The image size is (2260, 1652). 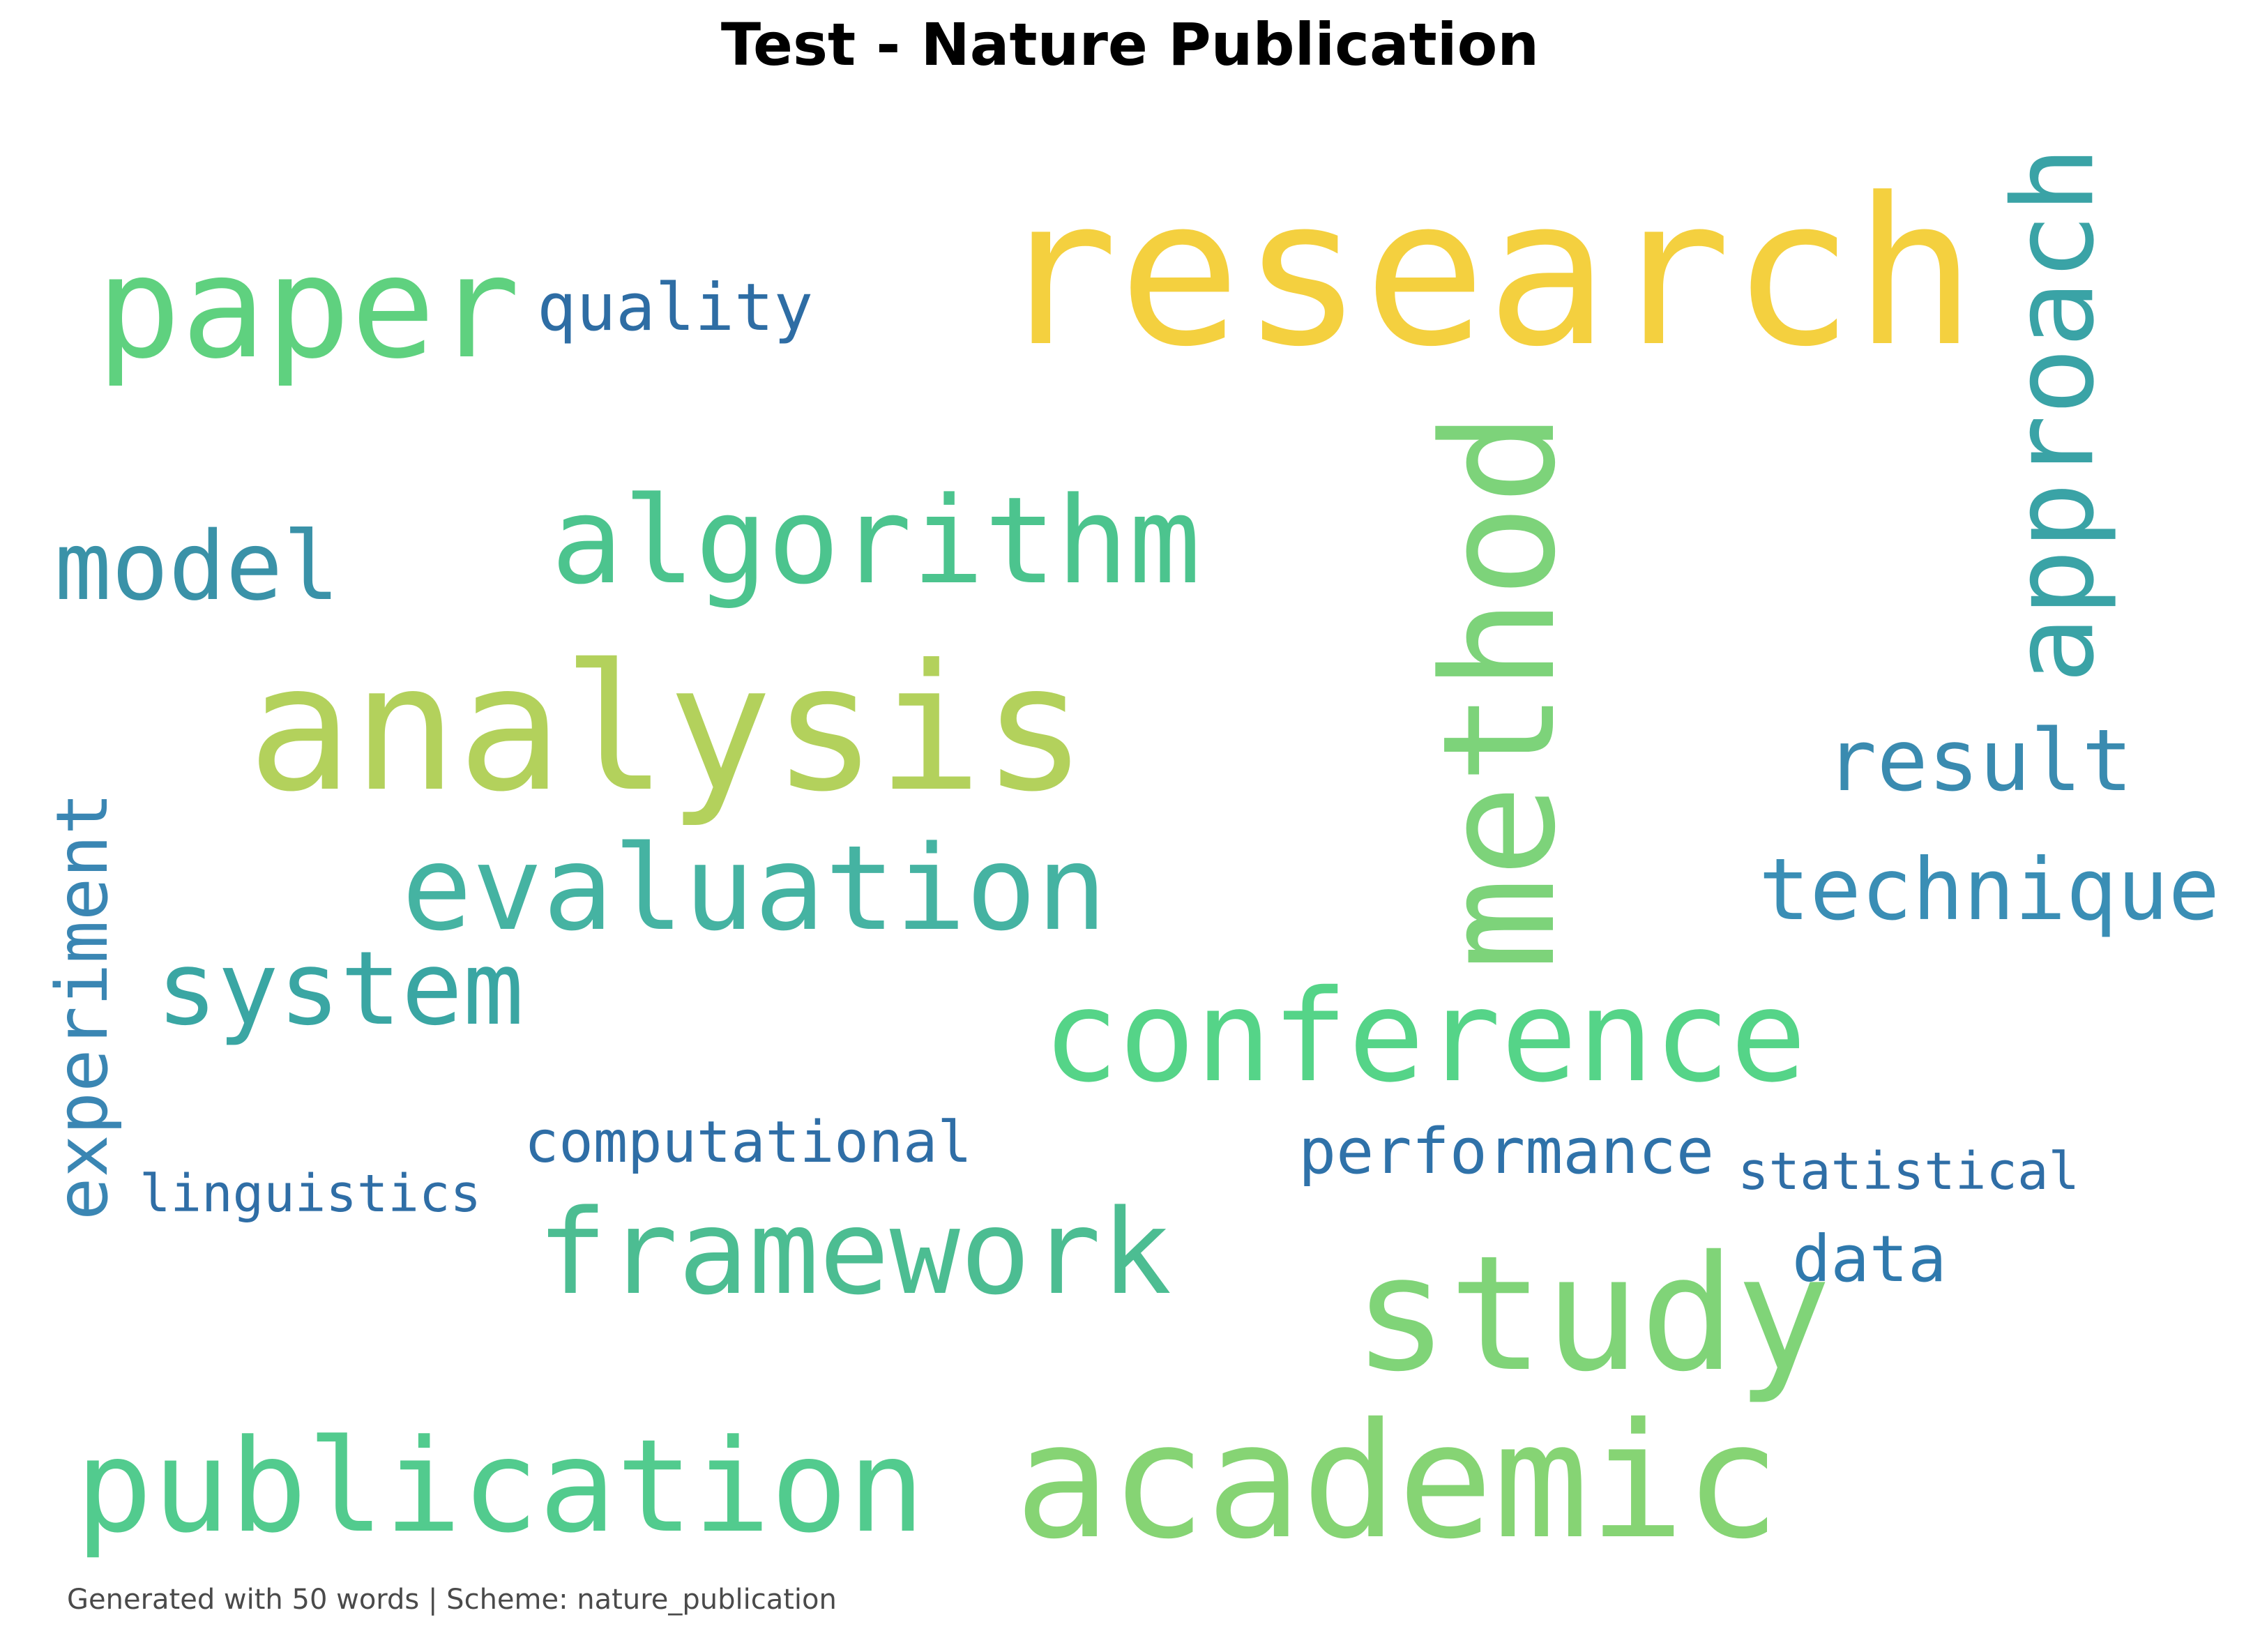 What do you see at coordinates (1979, 760) in the screenshot?
I see `word-result: result` at bounding box center [1979, 760].